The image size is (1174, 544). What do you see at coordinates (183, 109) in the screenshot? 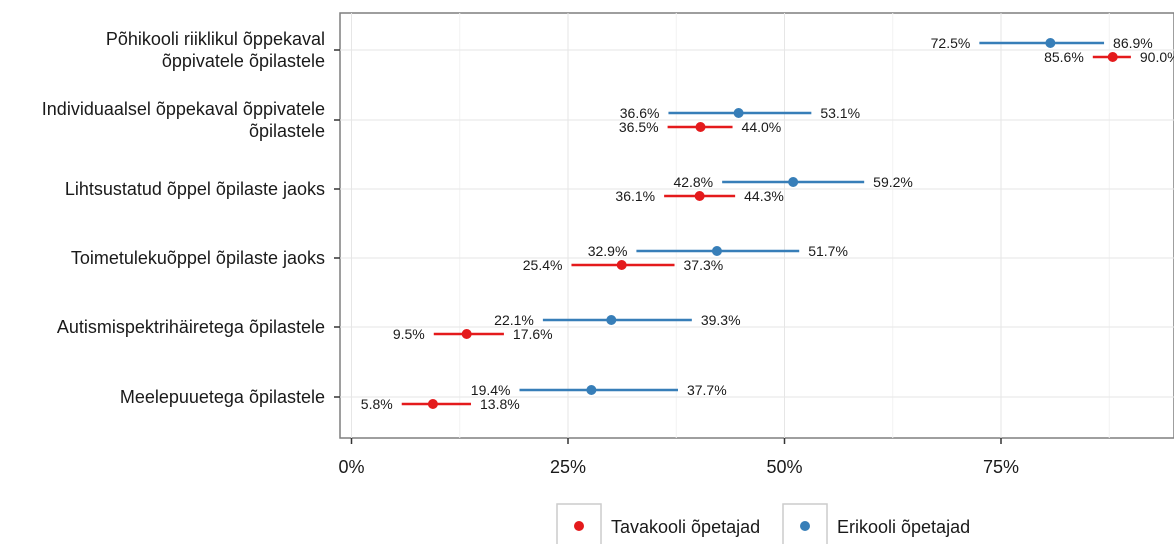
I see `category-label: Individuaalsel õppekaval õppivatele` at bounding box center [183, 109].